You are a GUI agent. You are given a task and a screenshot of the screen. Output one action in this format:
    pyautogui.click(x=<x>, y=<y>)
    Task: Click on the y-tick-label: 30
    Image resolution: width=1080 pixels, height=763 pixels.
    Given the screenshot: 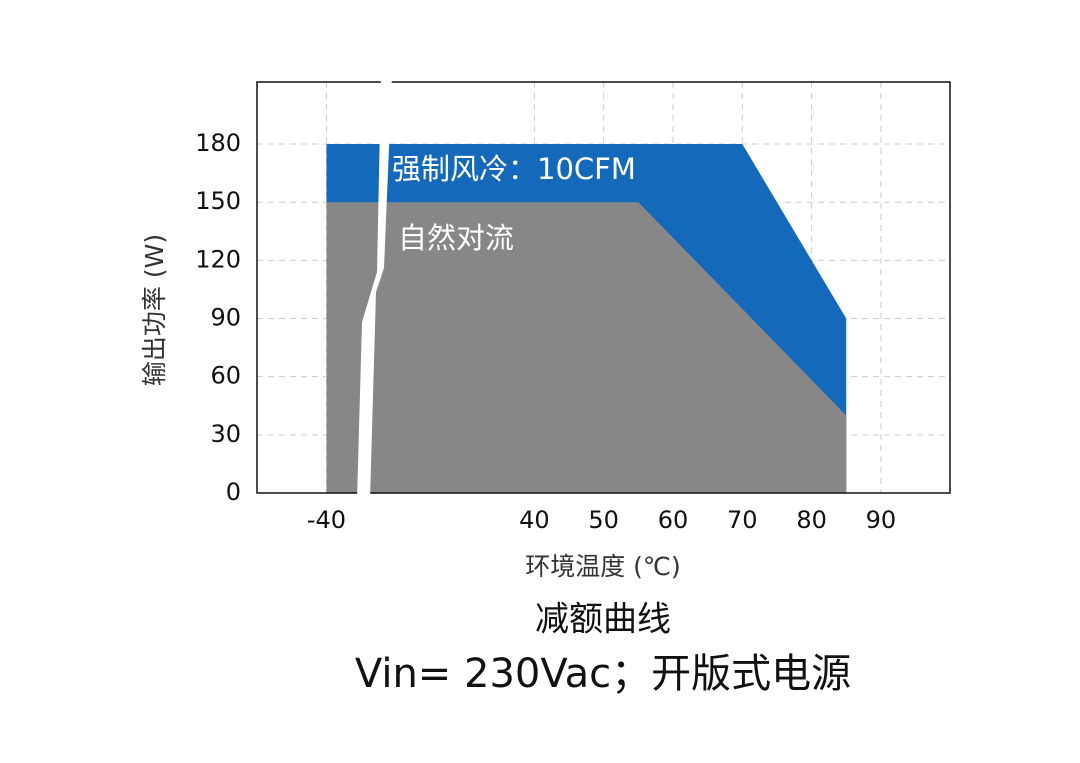 What is the action you would take?
    pyautogui.click(x=225, y=434)
    